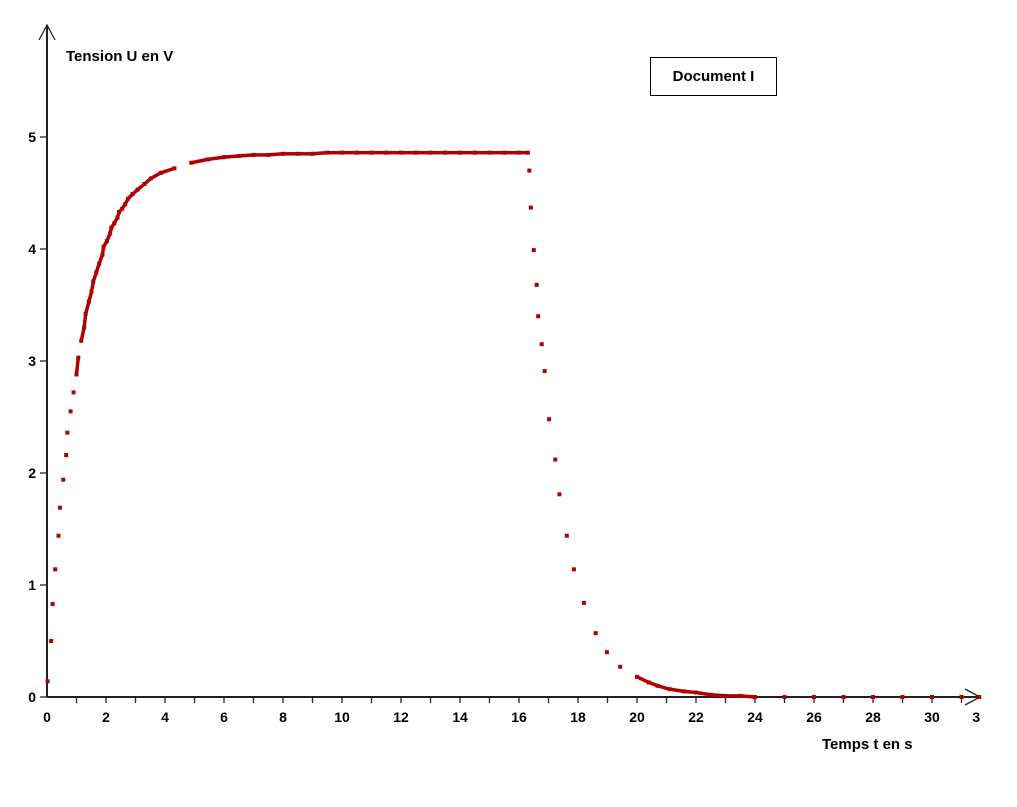  I want to click on x-tick-label: 18, so click(578, 717).